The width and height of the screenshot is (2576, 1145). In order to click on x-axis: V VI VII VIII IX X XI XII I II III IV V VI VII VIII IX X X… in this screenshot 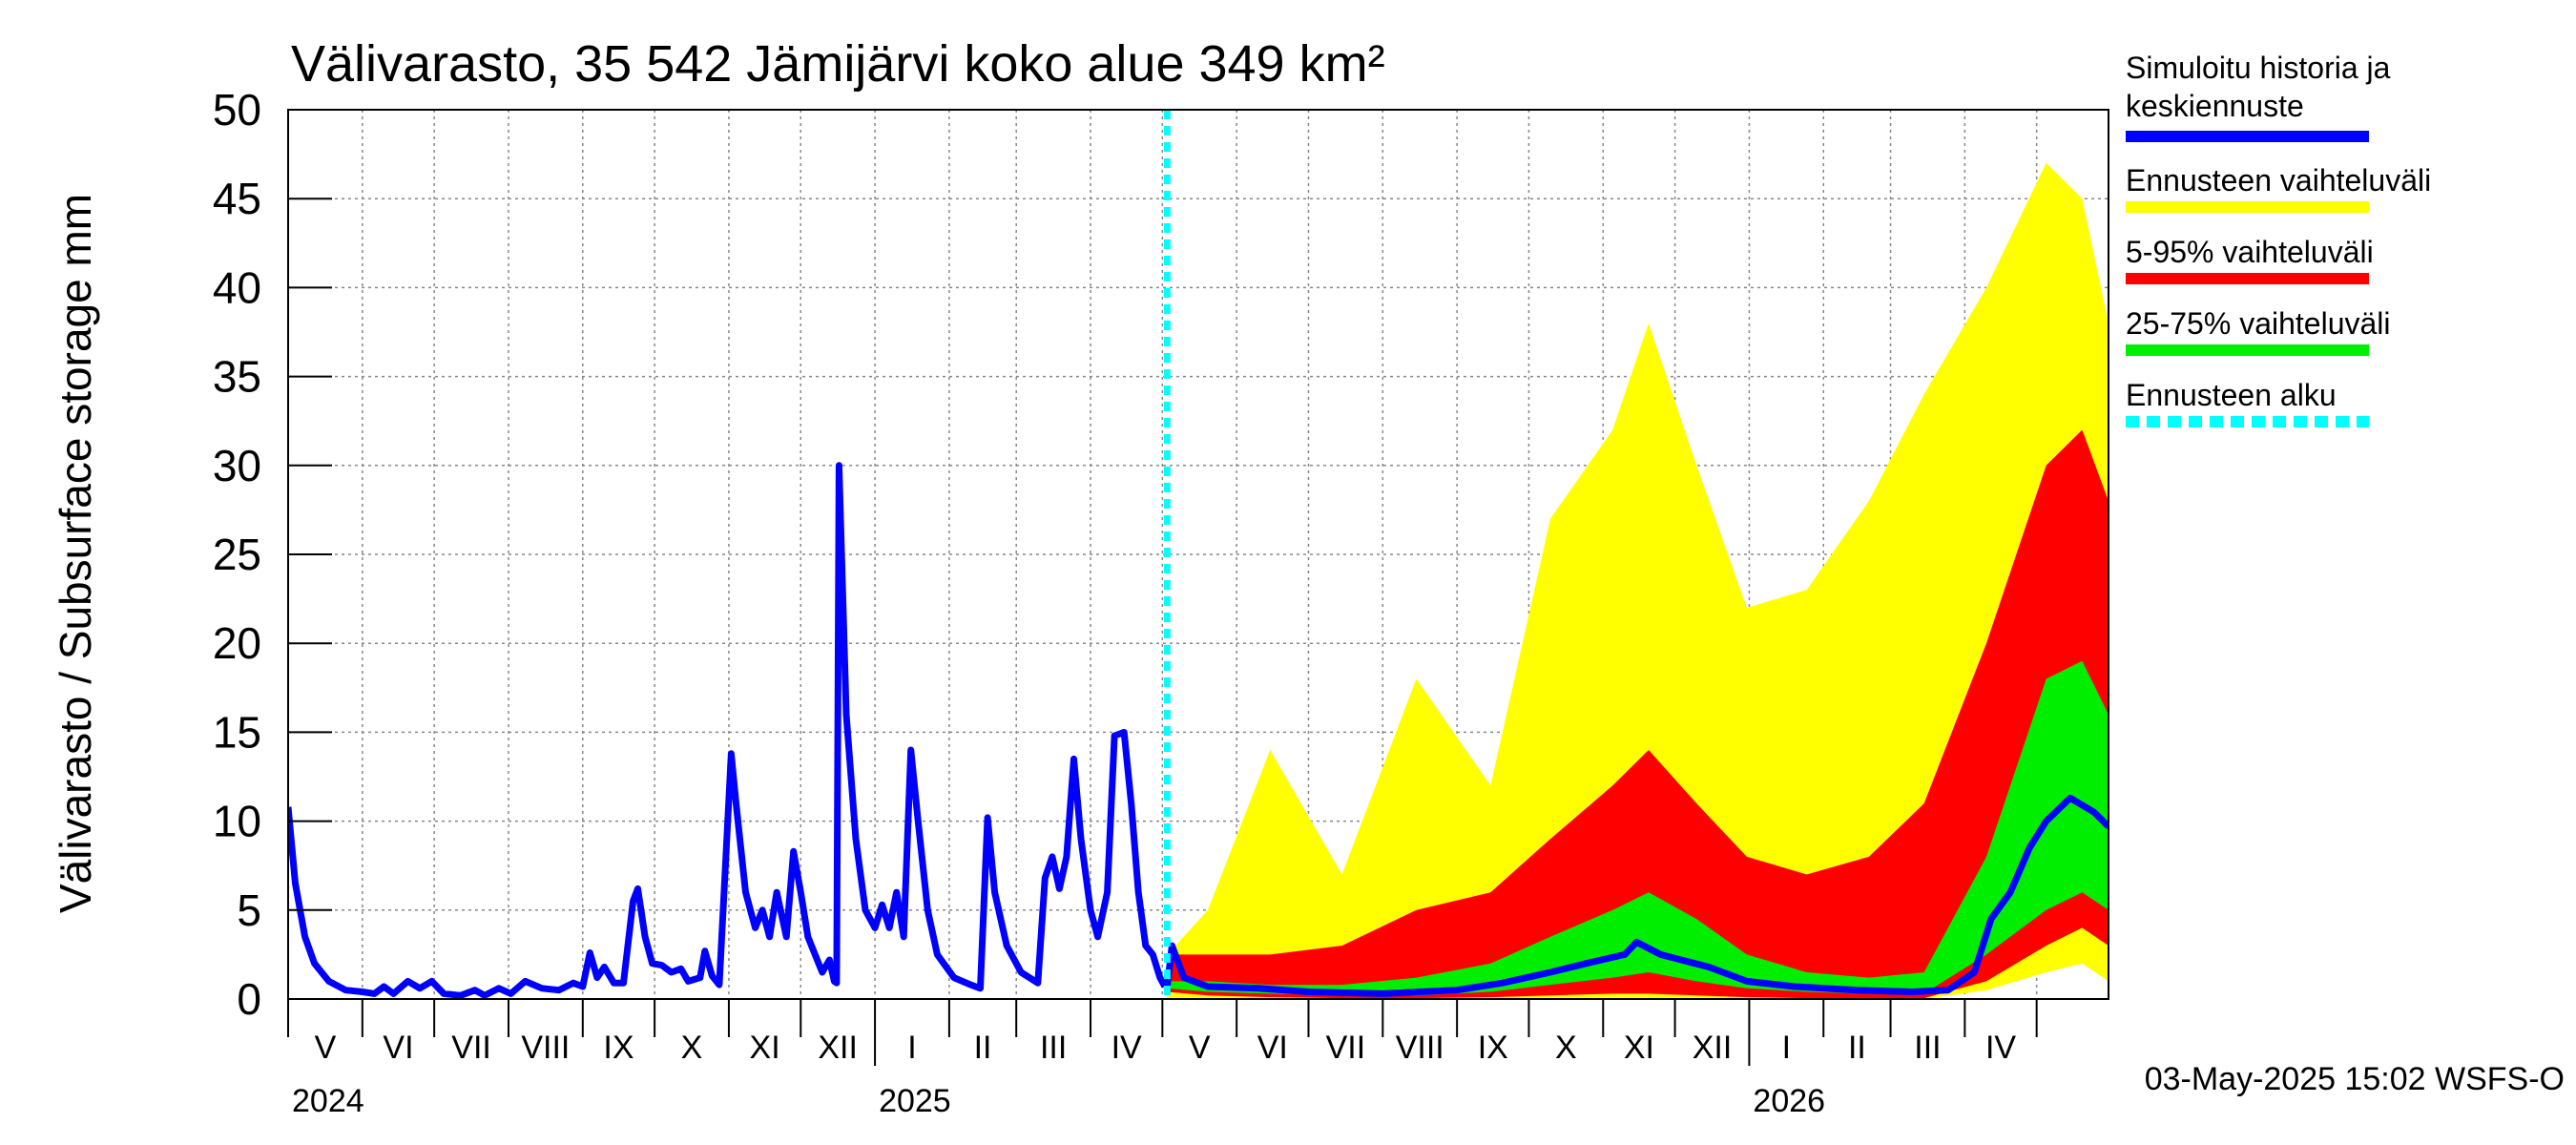, I will do `click(1162, 1059)`.